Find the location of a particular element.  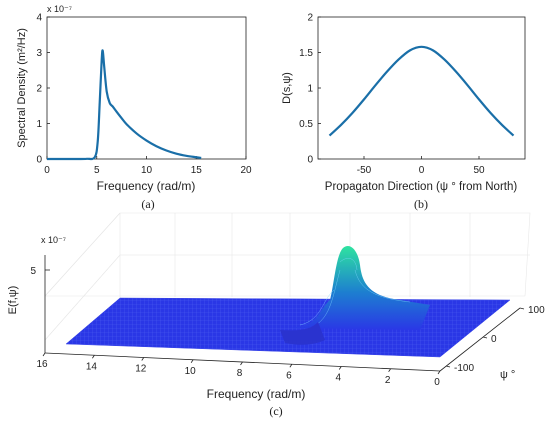

chart-a-x-tick-label: 20 is located at coordinates (246, 170).